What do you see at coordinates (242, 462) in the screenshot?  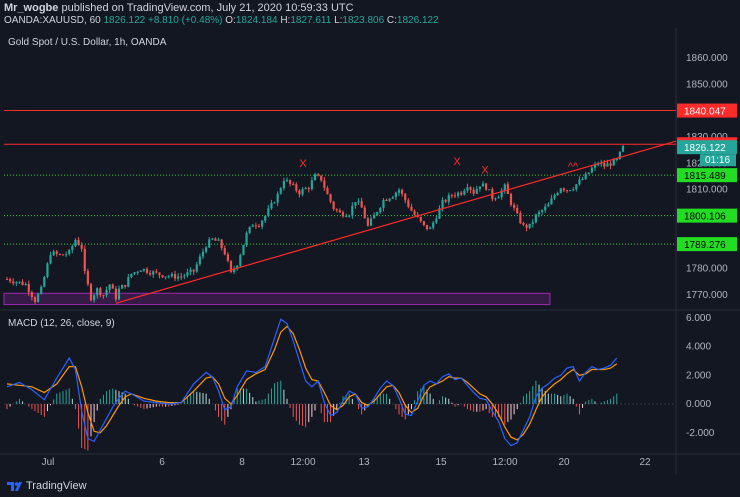 I see `time-tick-label: 8` at bounding box center [242, 462].